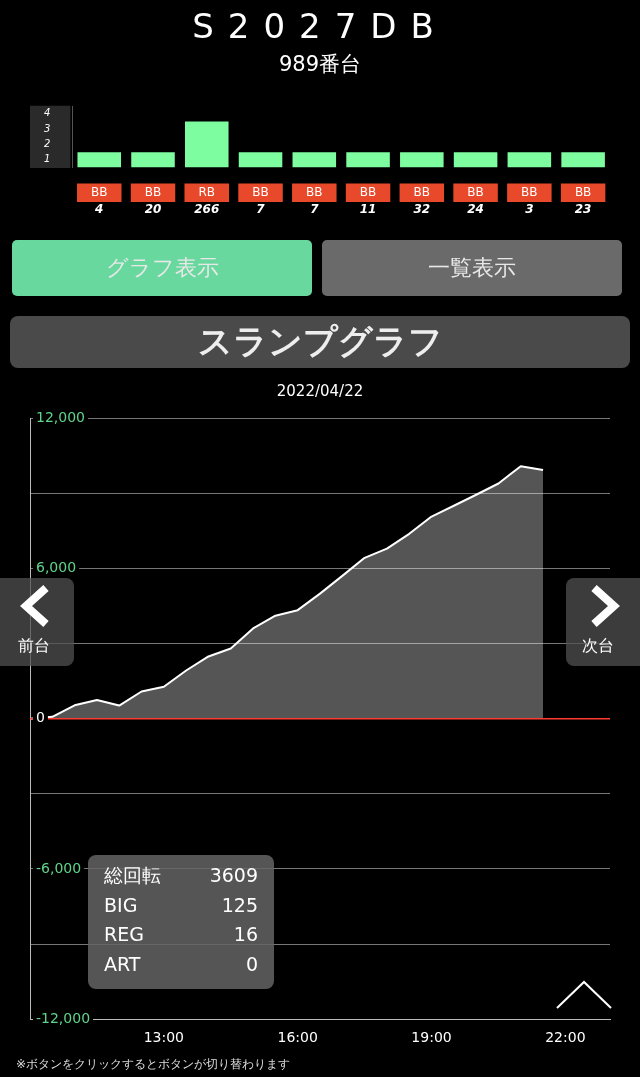  What do you see at coordinates (207, 191) in the screenshot?
I see `x-tick-label: RB` at bounding box center [207, 191].